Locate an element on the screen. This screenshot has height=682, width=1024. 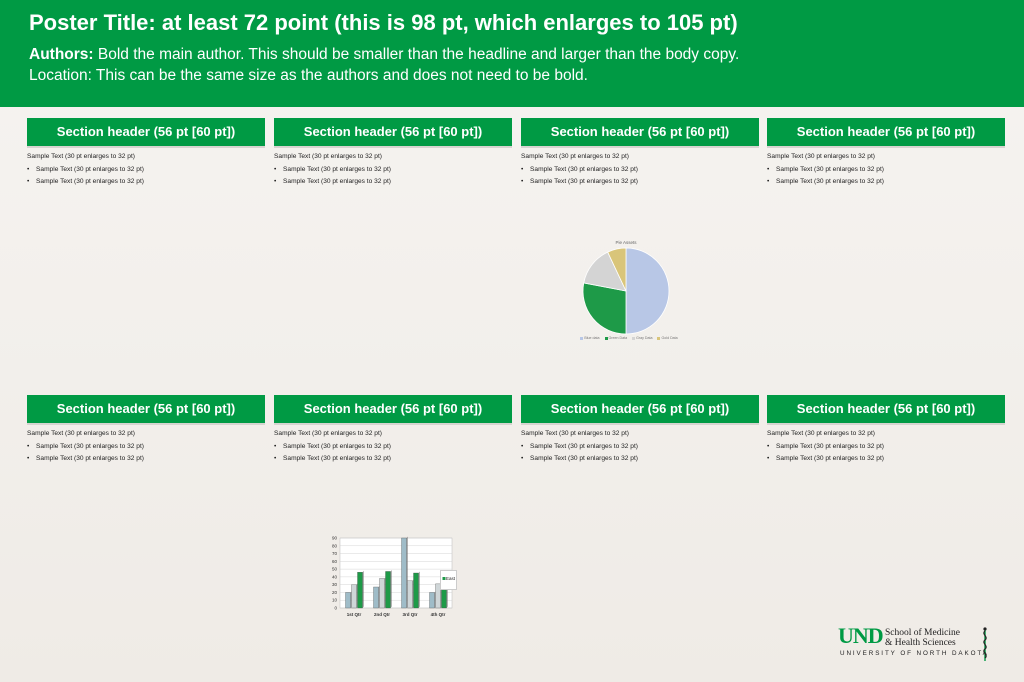
pie-legend-label: Gray Data is located at coordinates (644, 338).